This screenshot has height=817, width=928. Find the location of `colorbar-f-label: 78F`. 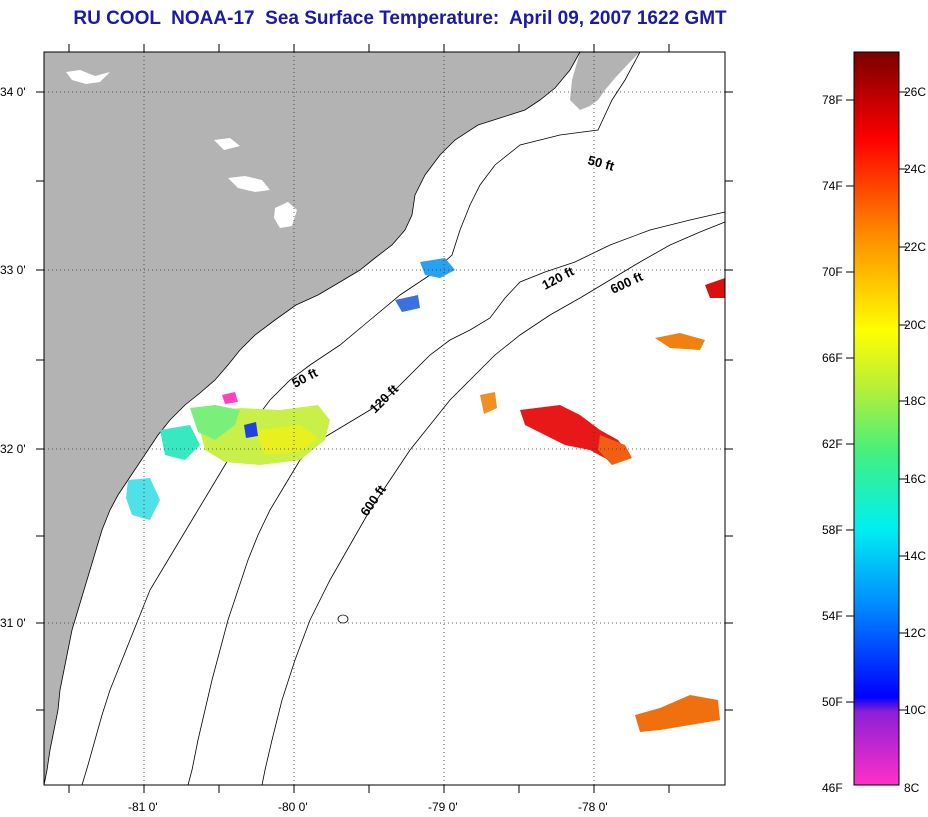

colorbar-f-label: 78F is located at coordinates (832, 100).